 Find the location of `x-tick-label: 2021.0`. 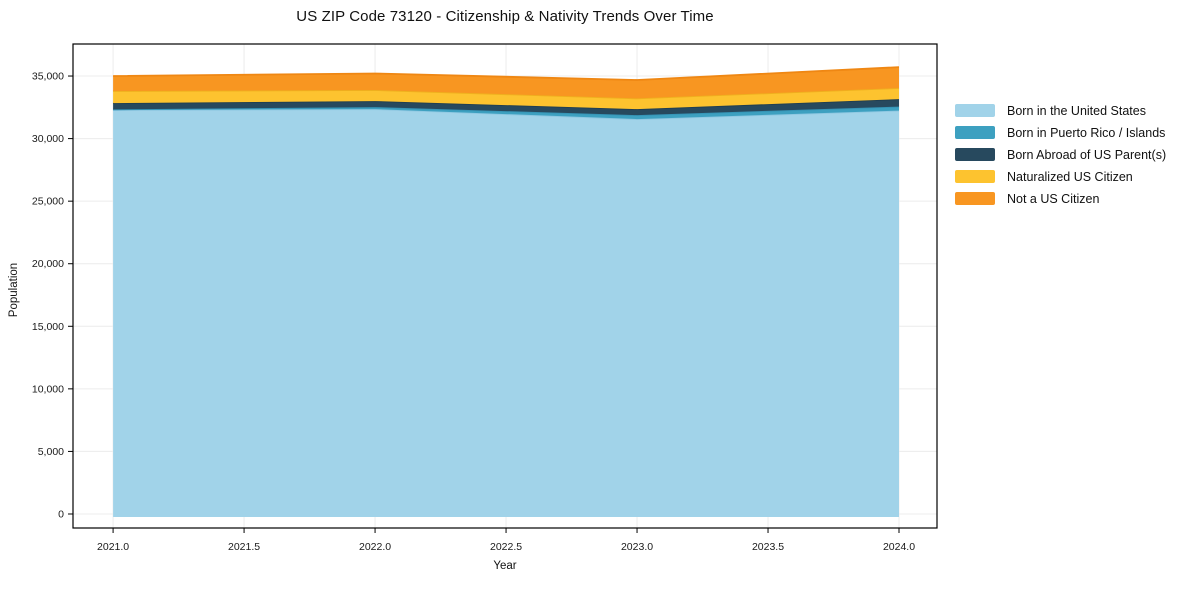

x-tick-label: 2021.0 is located at coordinates (113, 547).